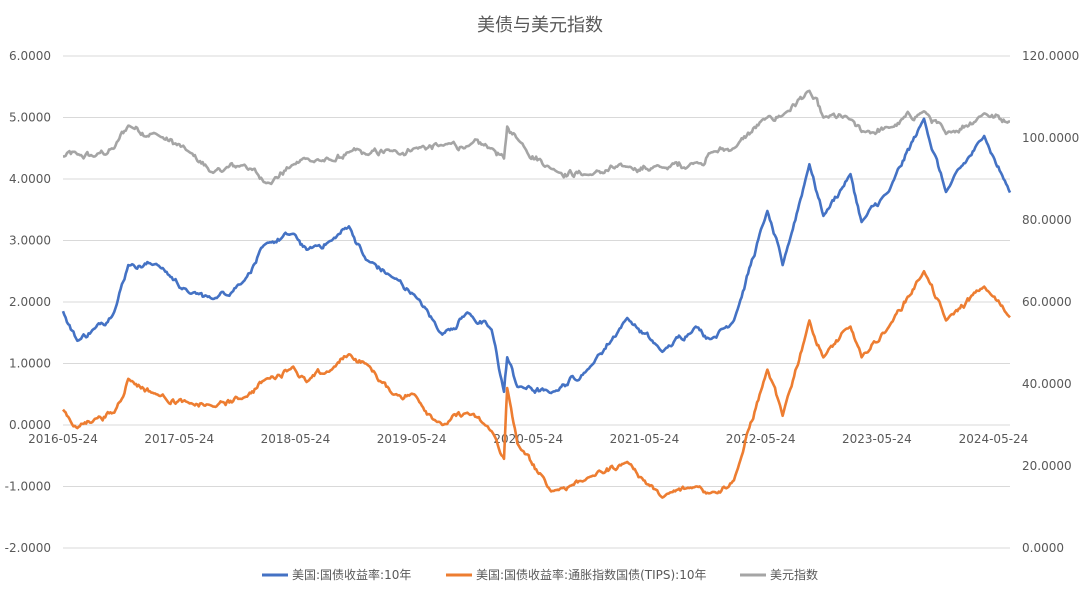  I want to click on y-tick-right: 0.0000, so click(1043, 548).